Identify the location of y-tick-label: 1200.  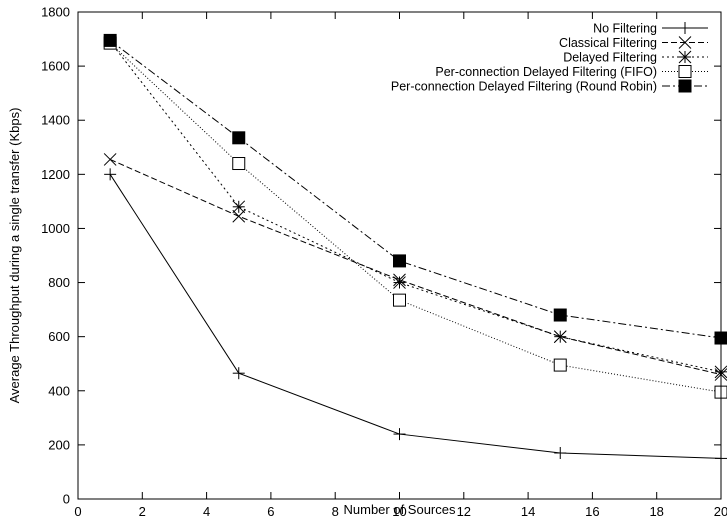
(55, 174).